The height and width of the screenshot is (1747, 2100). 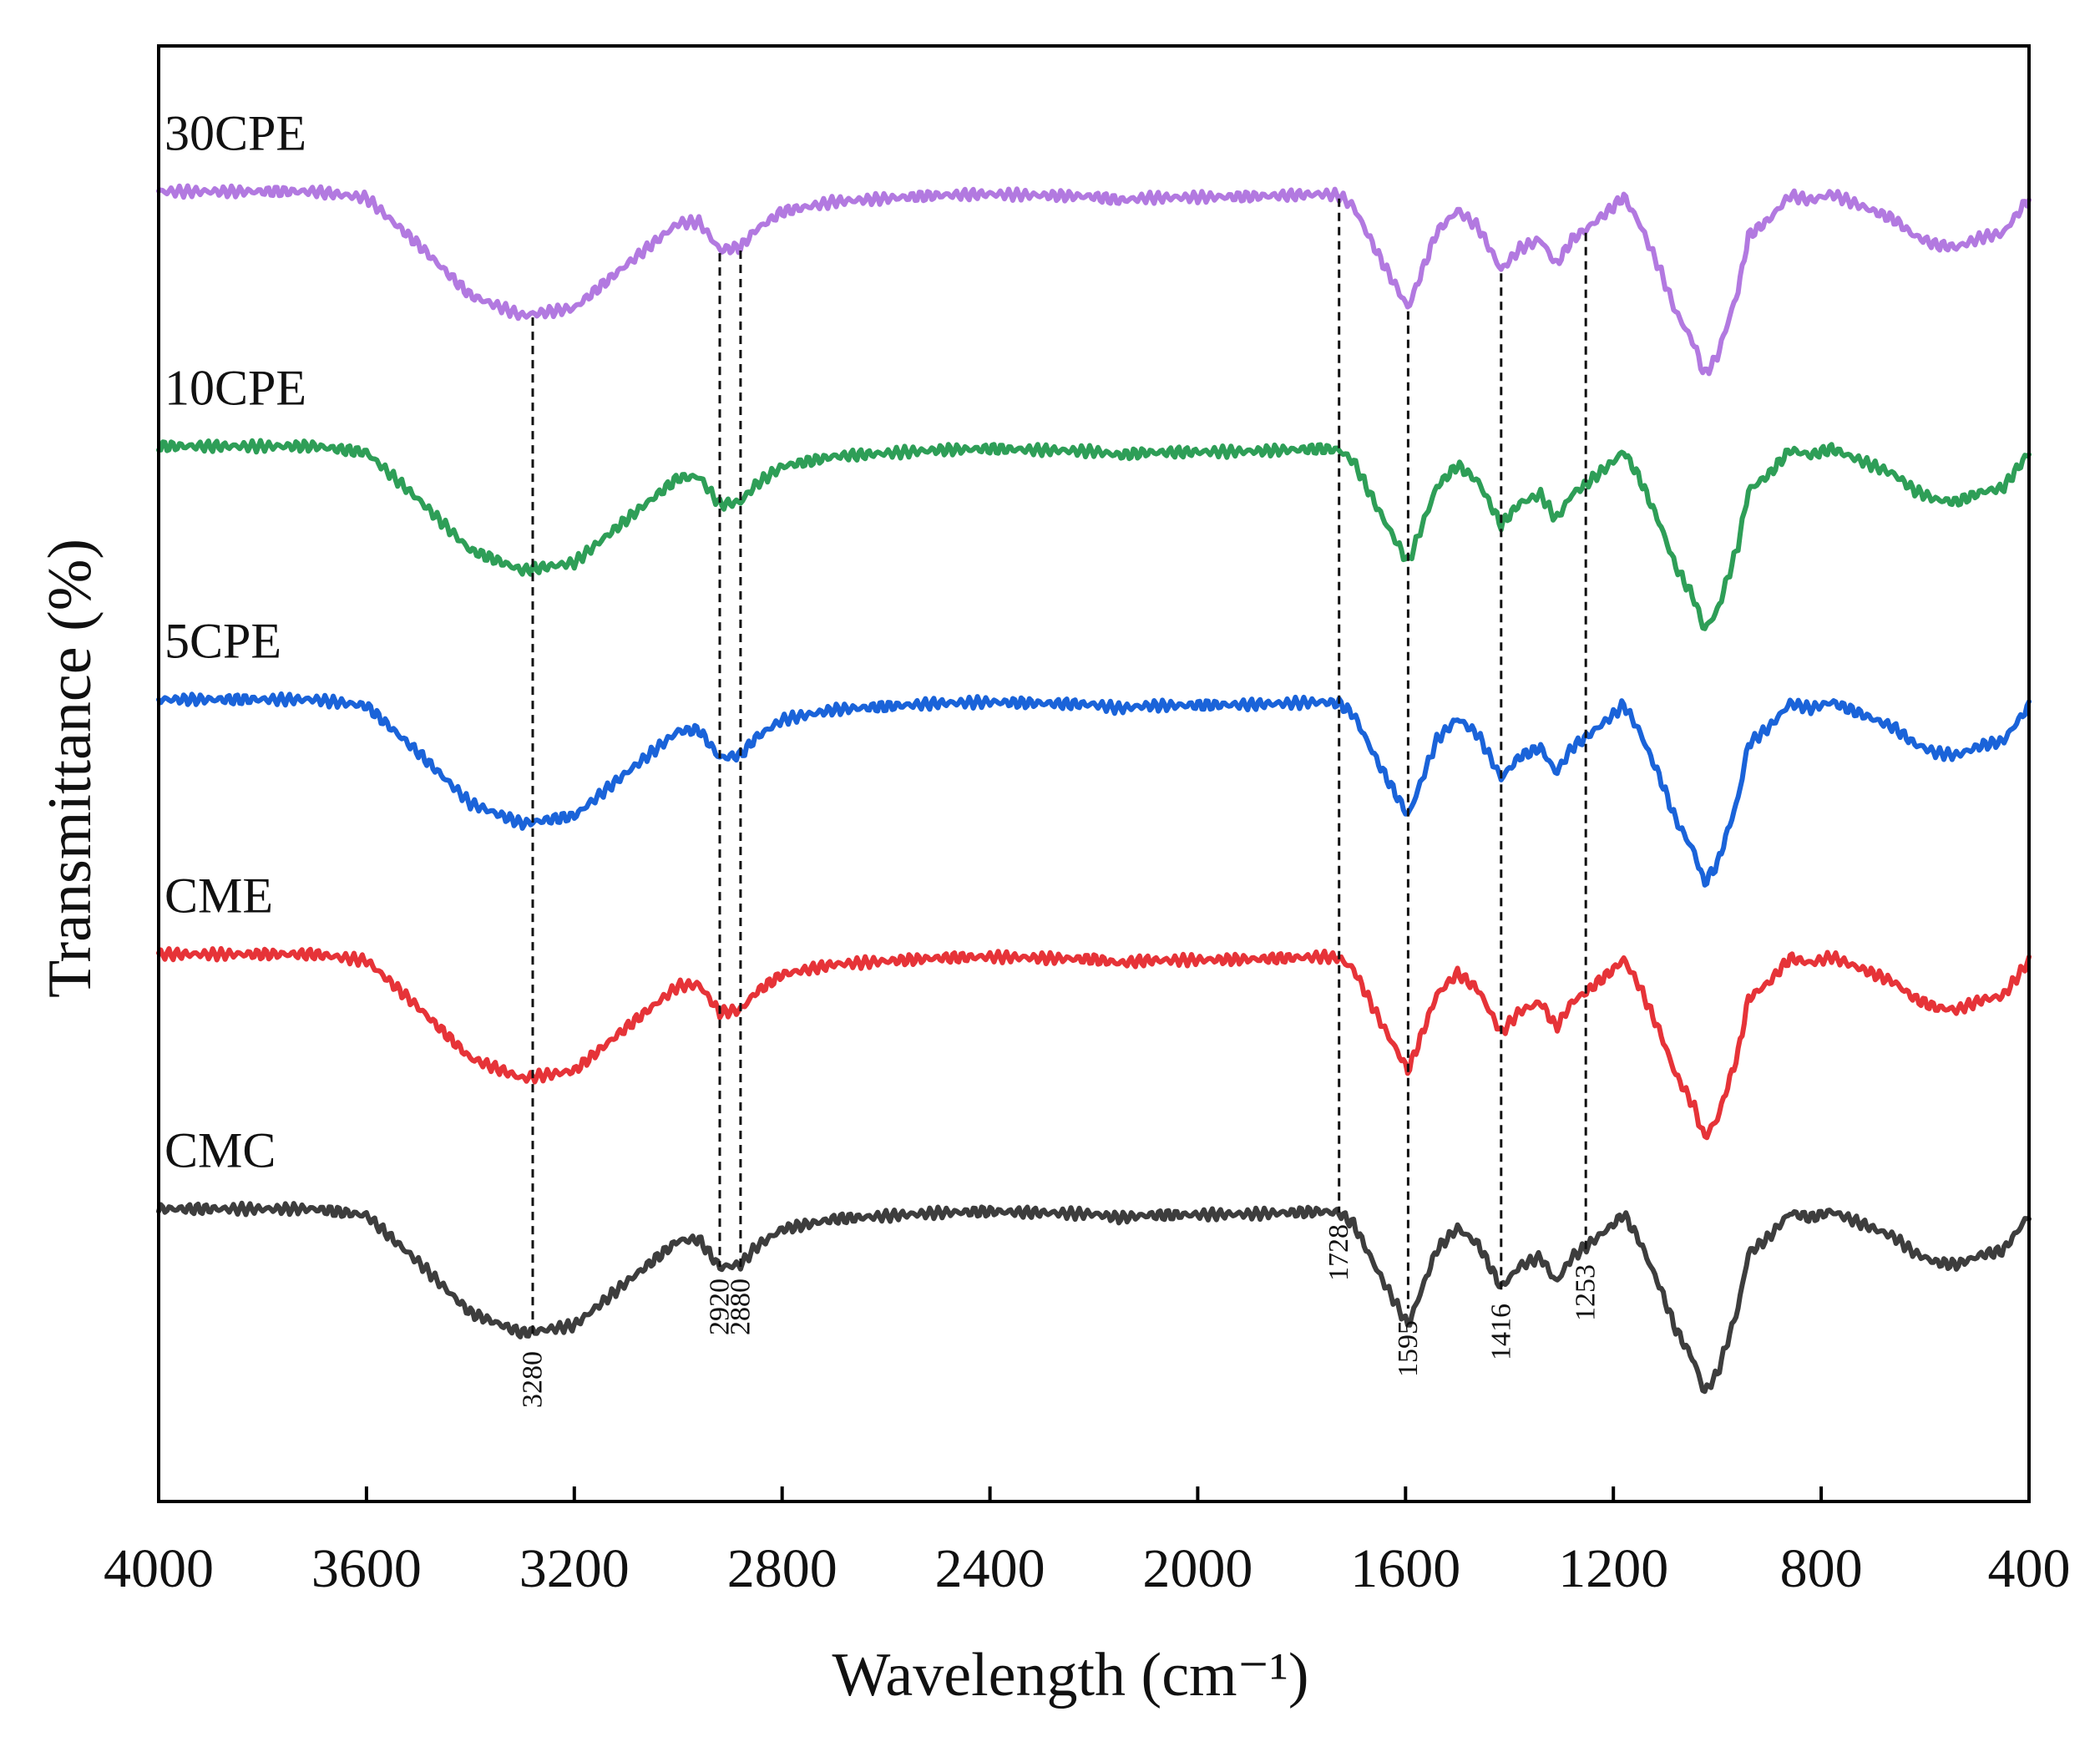 I want to click on peak-label-1416: 1416, so click(x=1500, y=1332).